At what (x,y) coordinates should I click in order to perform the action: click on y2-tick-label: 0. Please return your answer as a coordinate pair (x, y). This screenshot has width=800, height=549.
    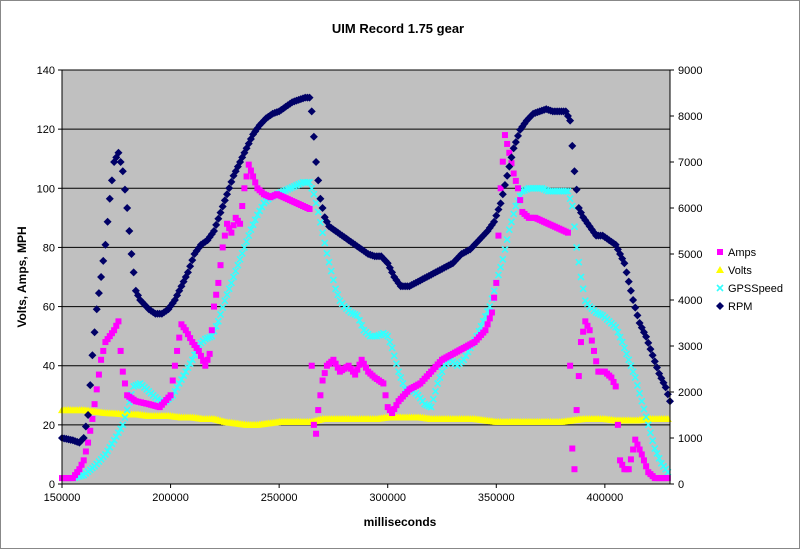
    Looking at the image, I should click on (681, 485).